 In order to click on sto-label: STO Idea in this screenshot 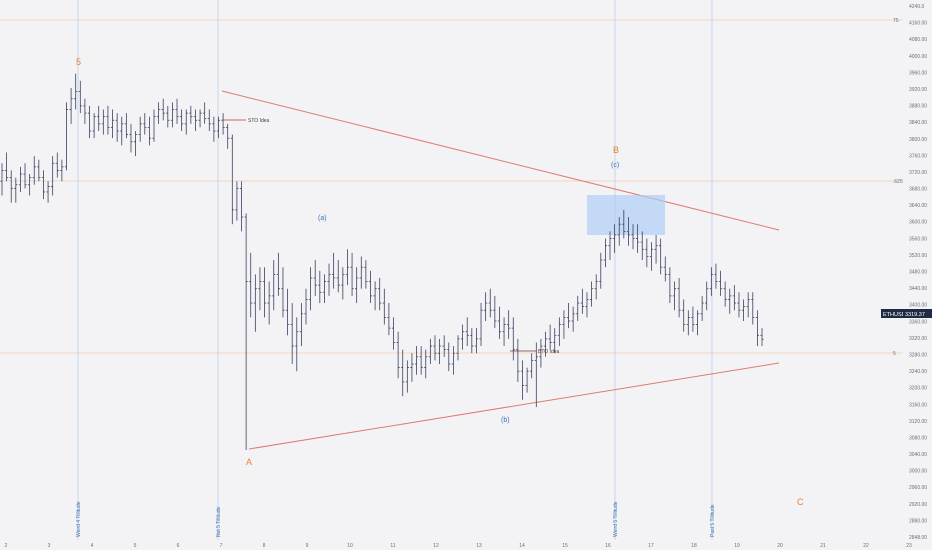, I will do `click(259, 121)`.